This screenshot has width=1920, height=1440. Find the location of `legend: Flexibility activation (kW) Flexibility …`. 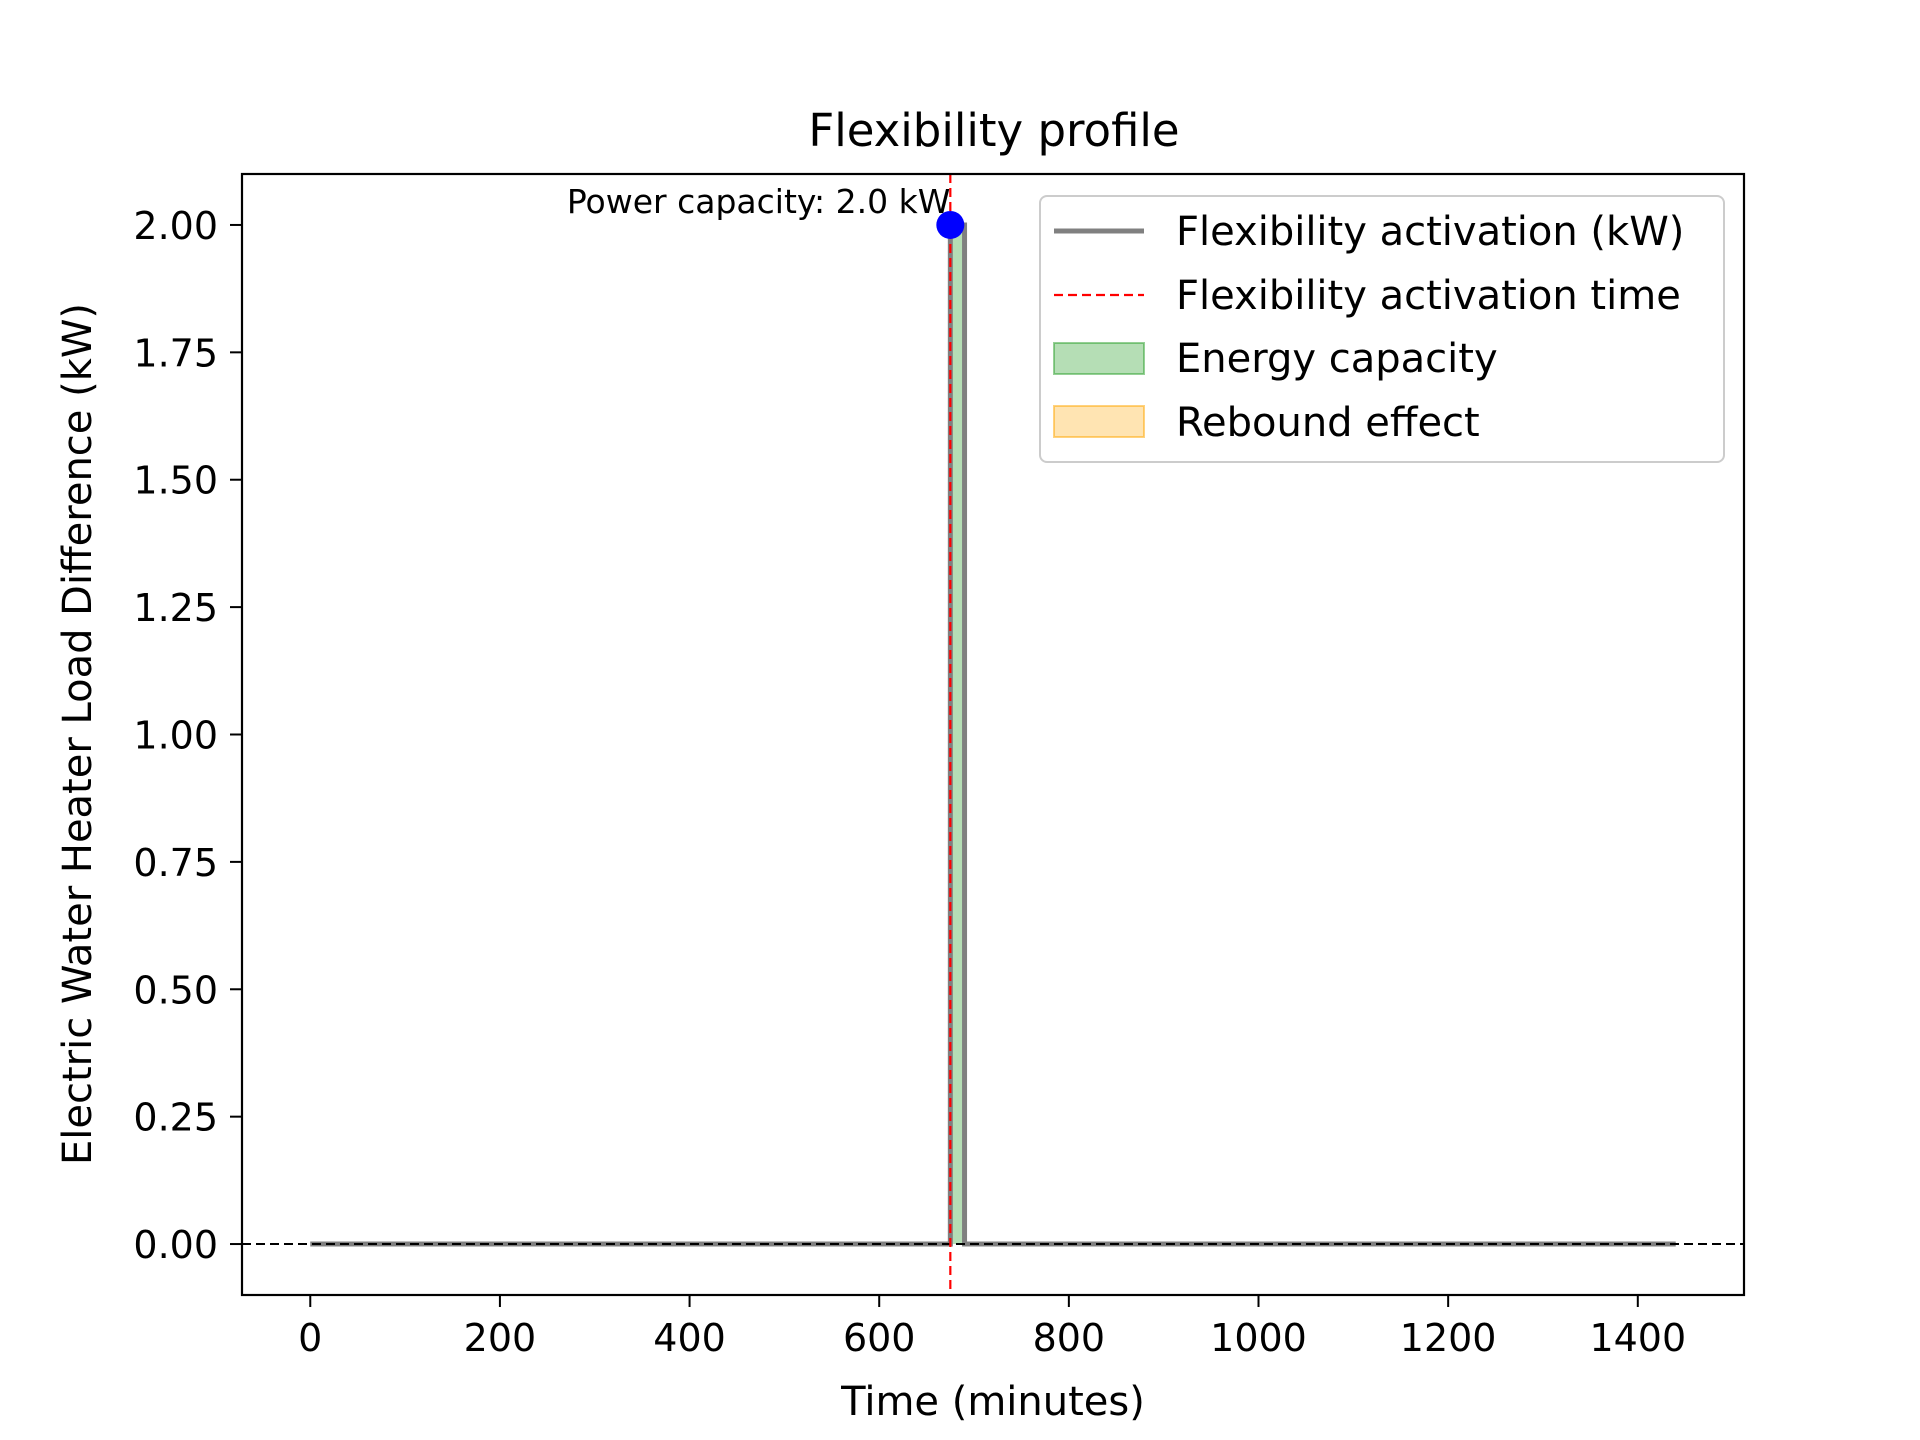

legend: Flexibility activation (kW) Flexibility … is located at coordinates (1382, 329).